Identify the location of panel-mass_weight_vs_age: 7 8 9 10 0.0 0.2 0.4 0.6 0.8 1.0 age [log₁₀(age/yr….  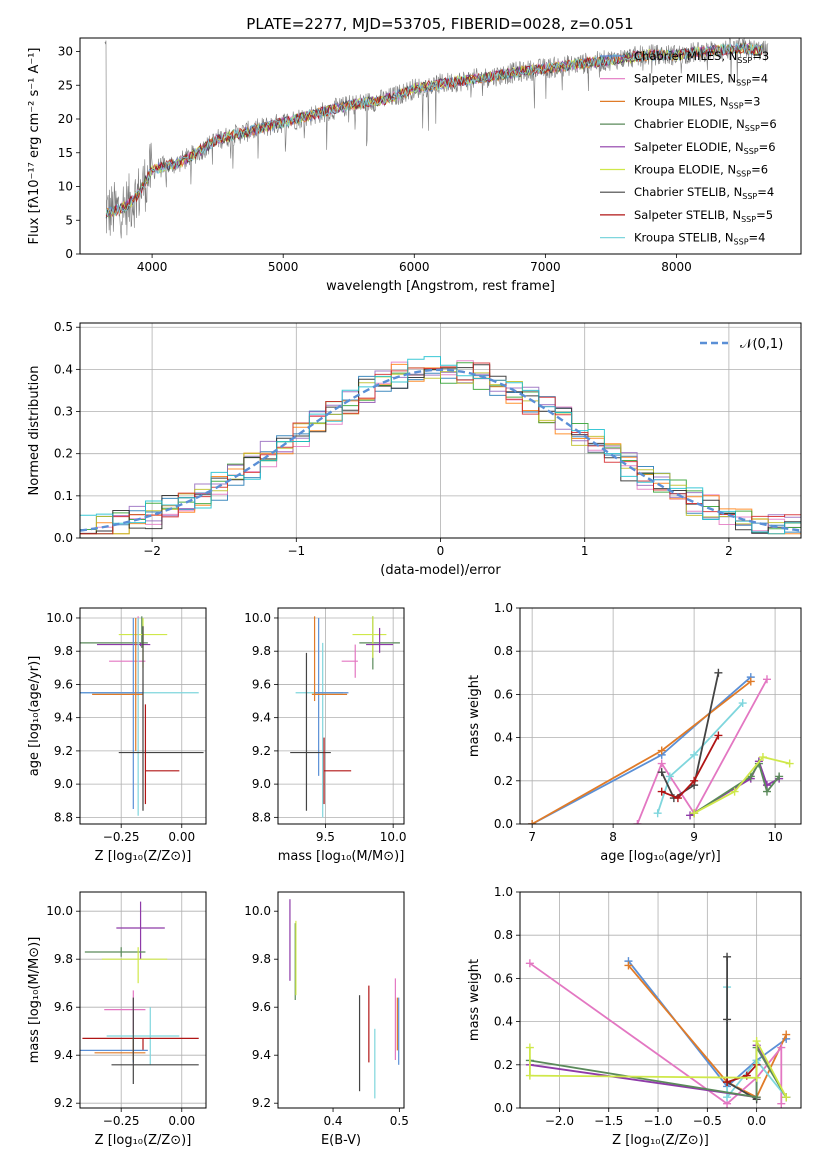
(634, 732).